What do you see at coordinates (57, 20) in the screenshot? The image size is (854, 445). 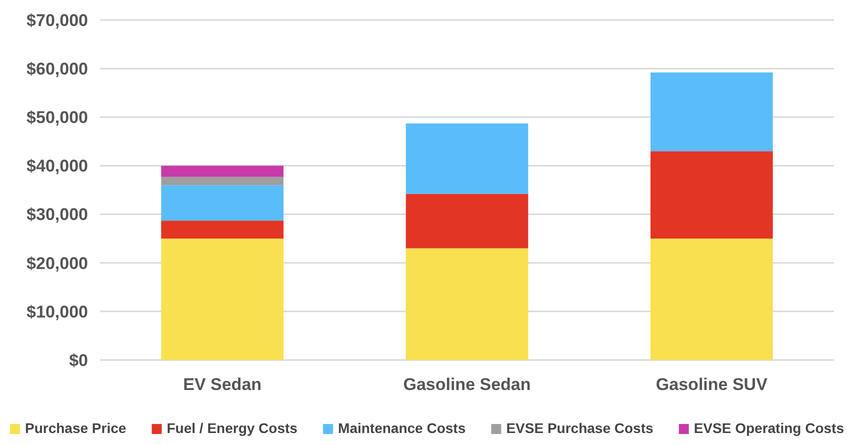 I see `y-tick-label: $70,000` at bounding box center [57, 20].